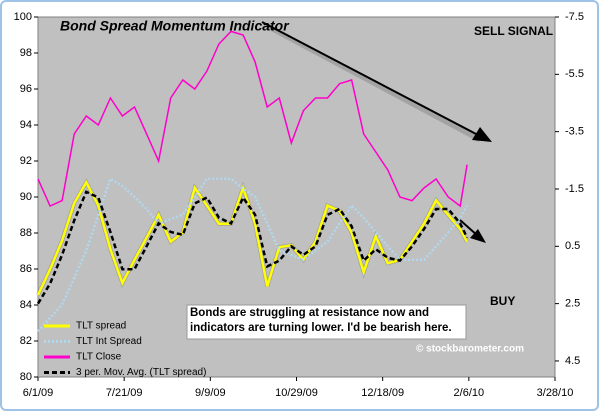 This screenshot has width=599, height=411. I want to click on y2-tick-label: 4.5, so click(572, 361).